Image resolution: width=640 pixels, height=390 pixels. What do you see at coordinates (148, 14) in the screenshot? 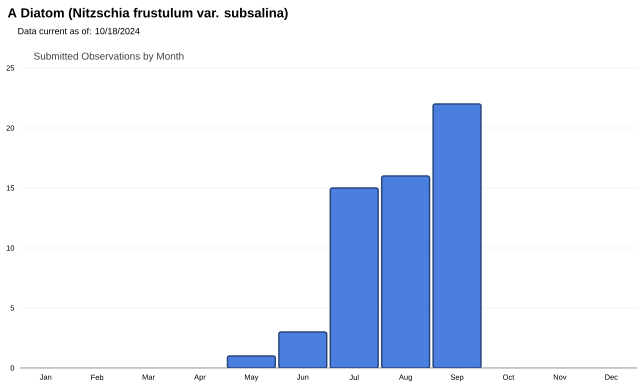
I see `chart-title: A Diatom (Nitzschia frustulum var. subsalina)` at bounding box center [148, 14].